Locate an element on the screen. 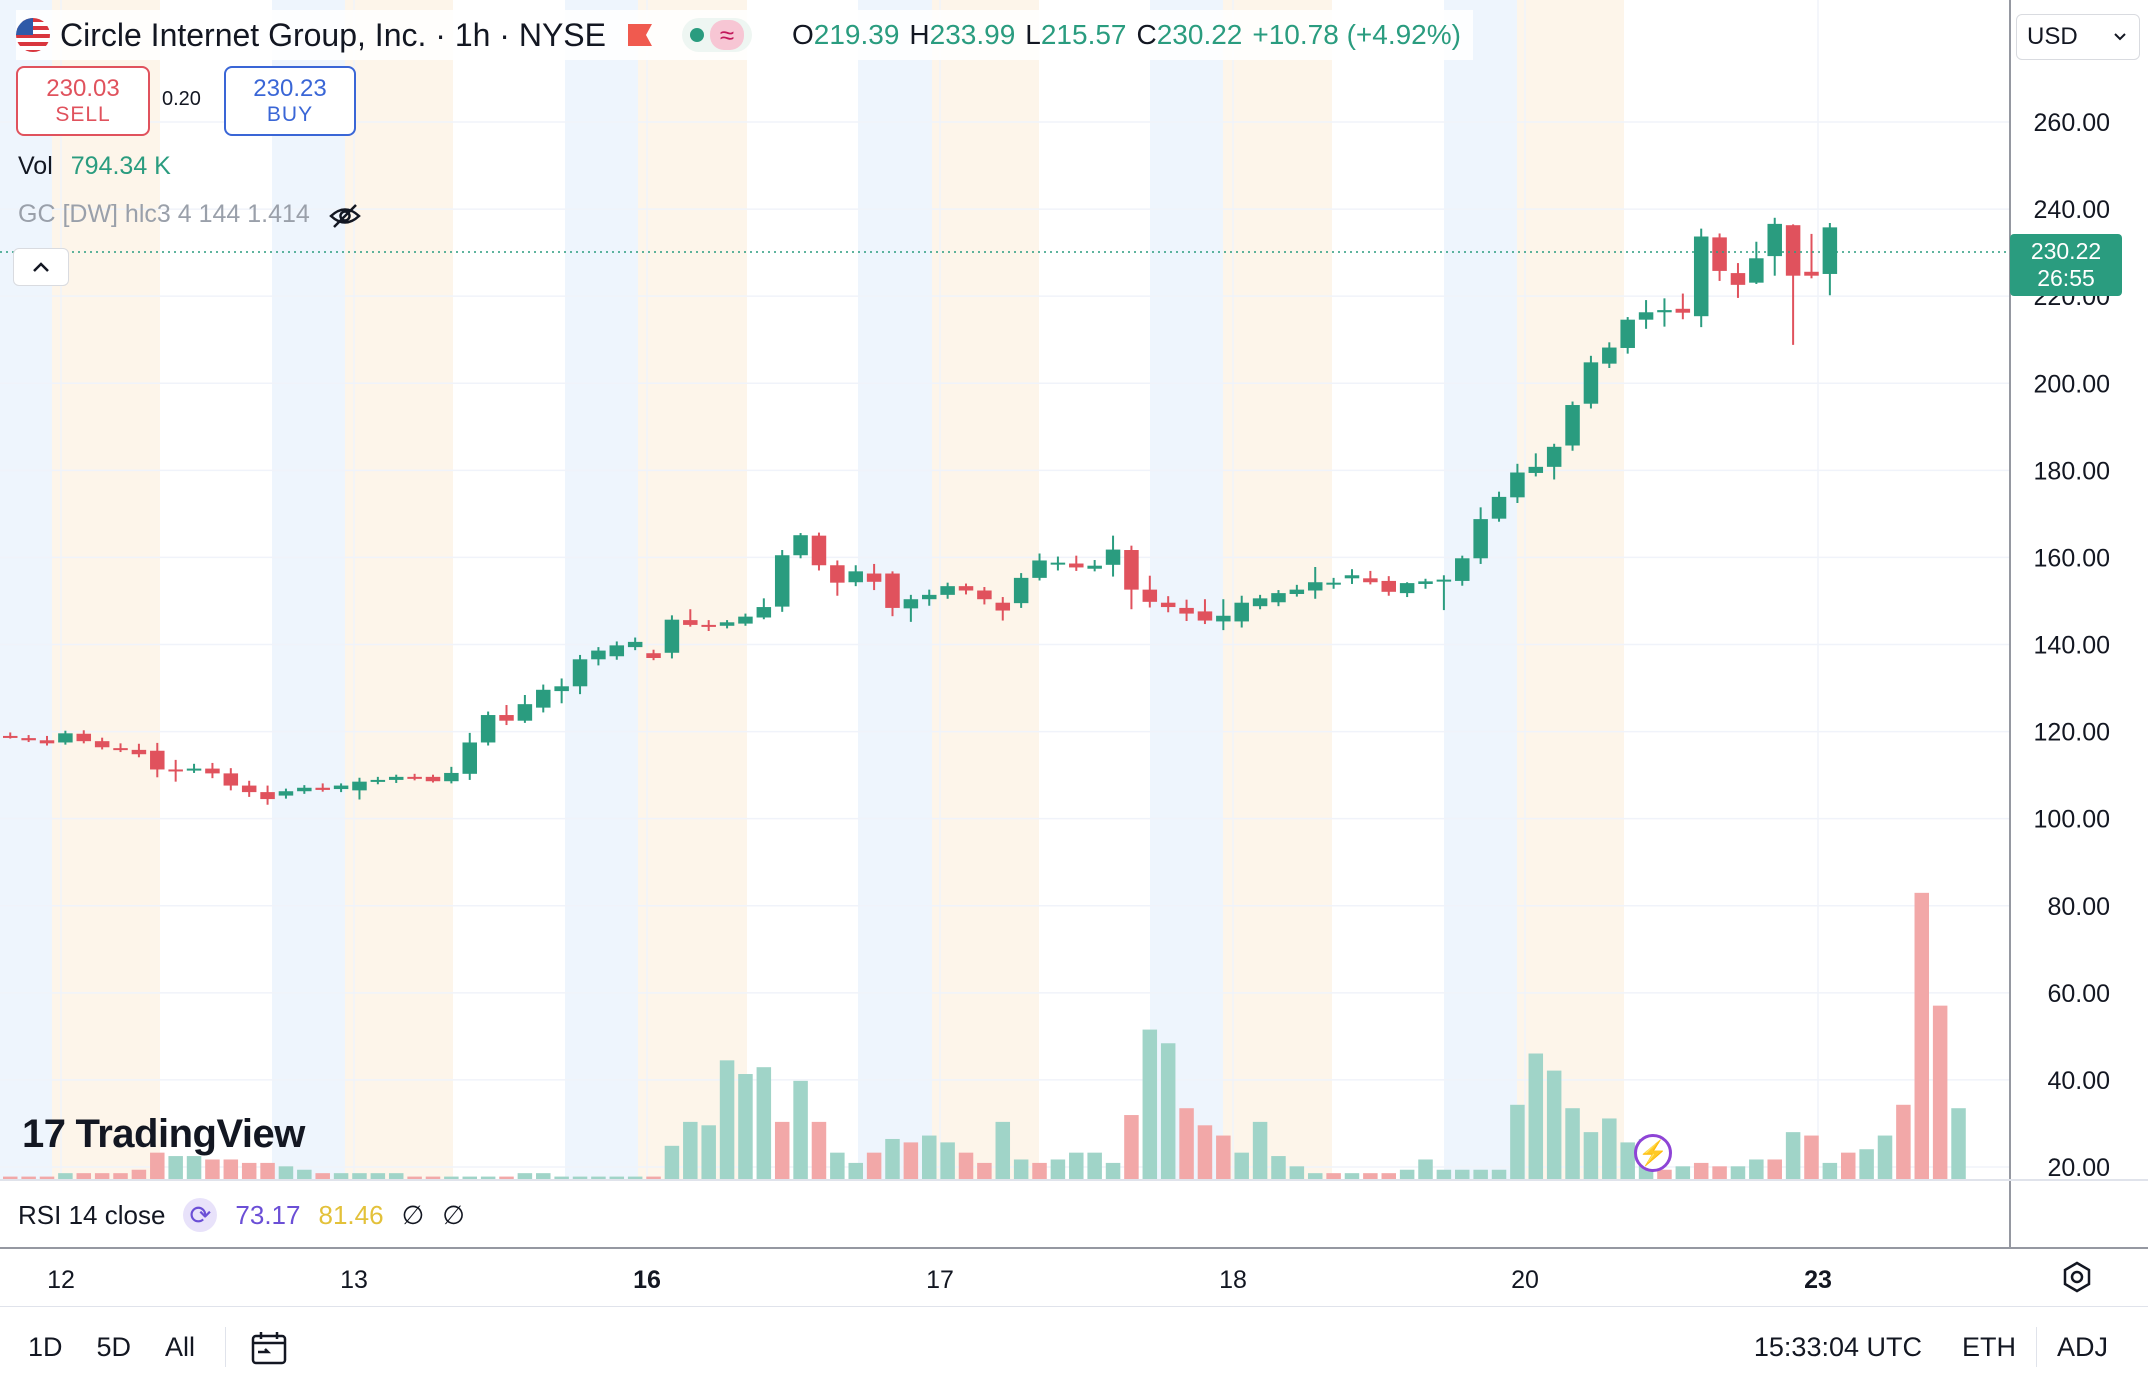 This screenshot has width=2148, height=1398. status-pill: ≈ is located at coordinates (716, 35).